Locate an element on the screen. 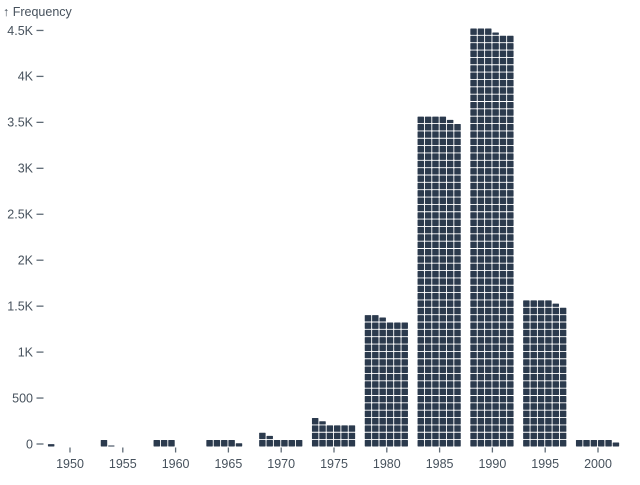 This screenshot has height=485, width=640. y-tick-label: 1K is located at coordinates (26, 352).